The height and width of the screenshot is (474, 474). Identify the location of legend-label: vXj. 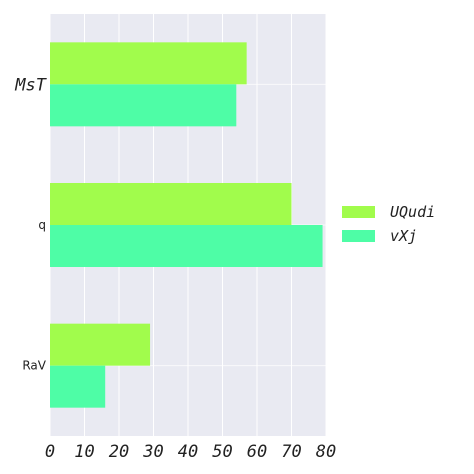
(403, 236).